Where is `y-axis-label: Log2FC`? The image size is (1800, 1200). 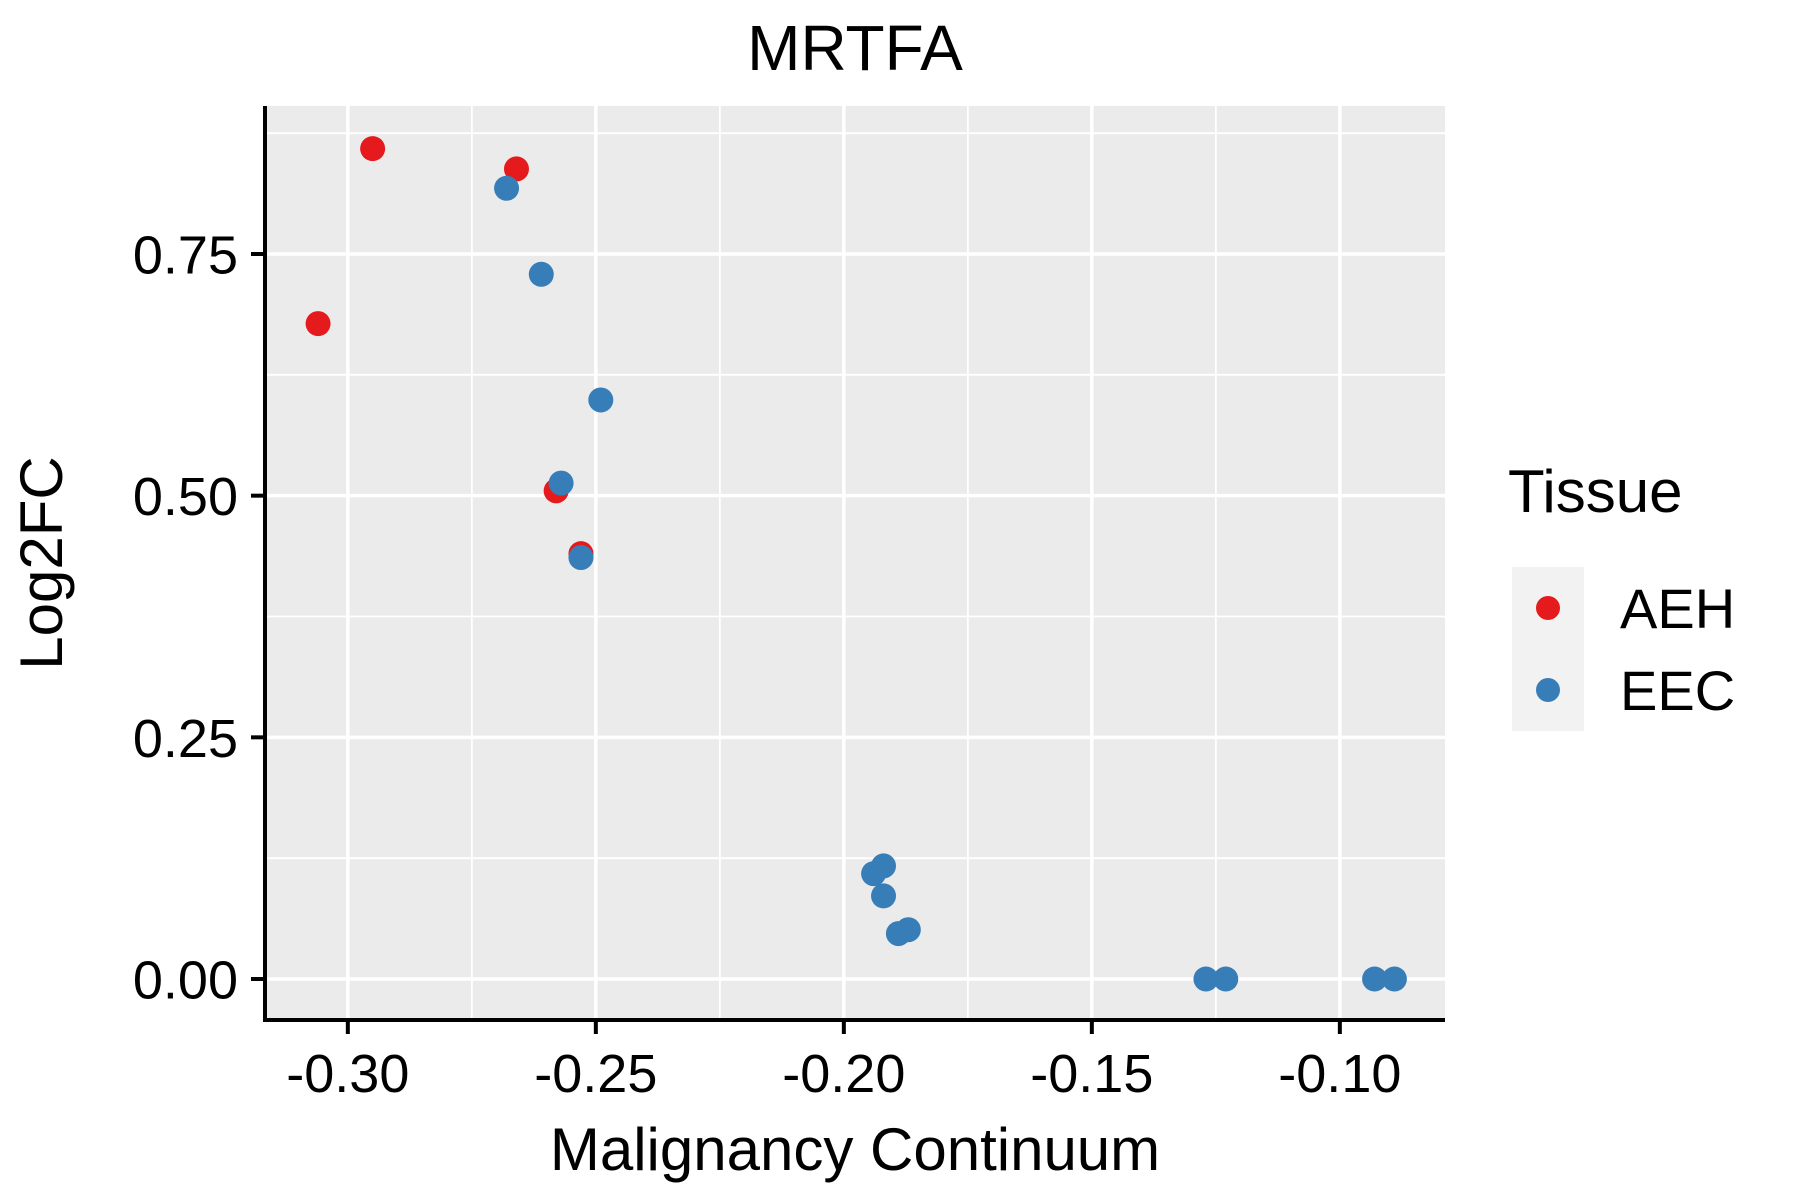 y-axis-label: Log2FC is located at coordinates (41, 562).